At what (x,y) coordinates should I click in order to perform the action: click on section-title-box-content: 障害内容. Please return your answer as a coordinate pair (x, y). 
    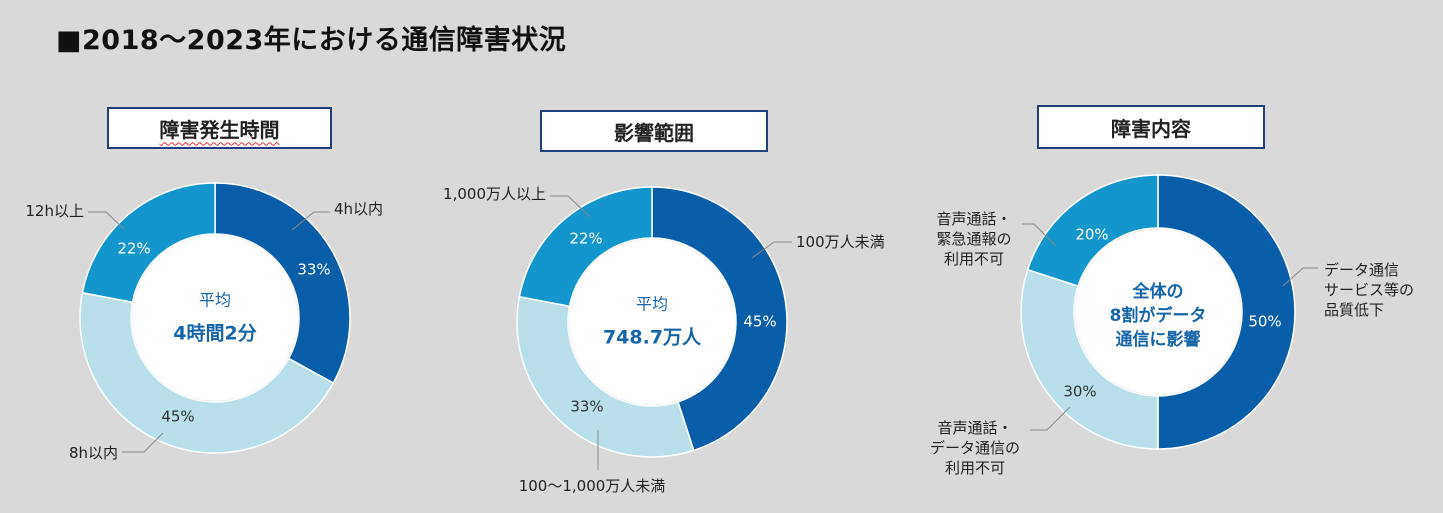
    Looking at the image, I should click on (1151, 127).